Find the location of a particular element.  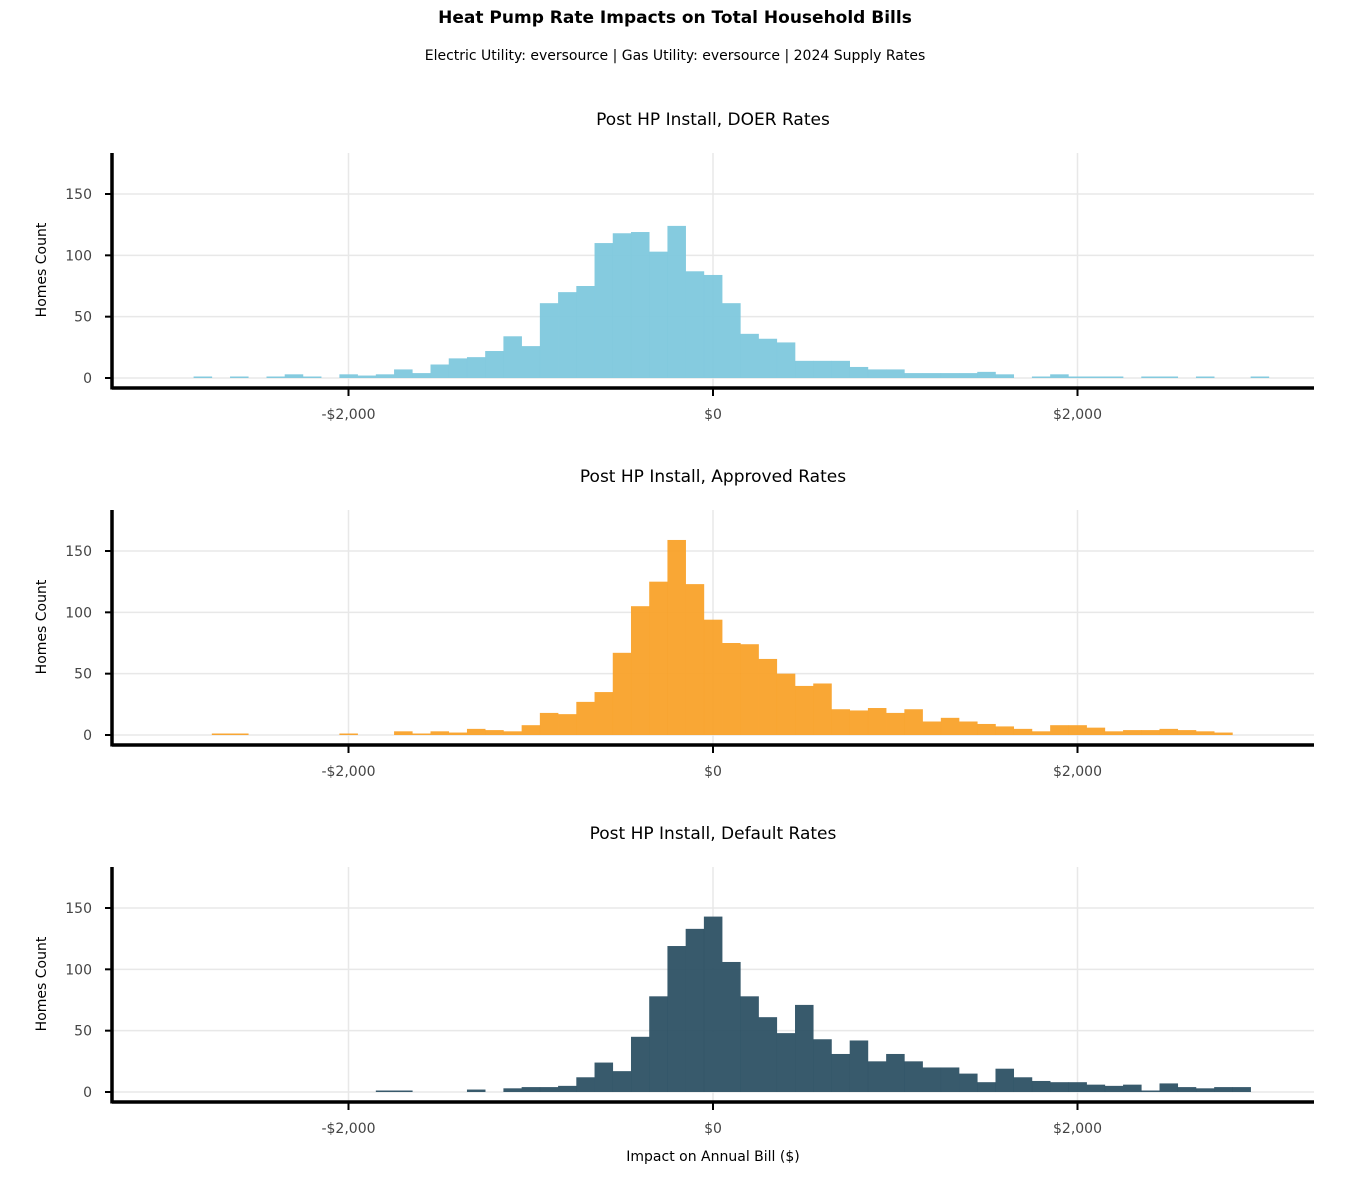

x-axis-title: Impact on Annual Bill ($) is located at coordinates (712, 1157).